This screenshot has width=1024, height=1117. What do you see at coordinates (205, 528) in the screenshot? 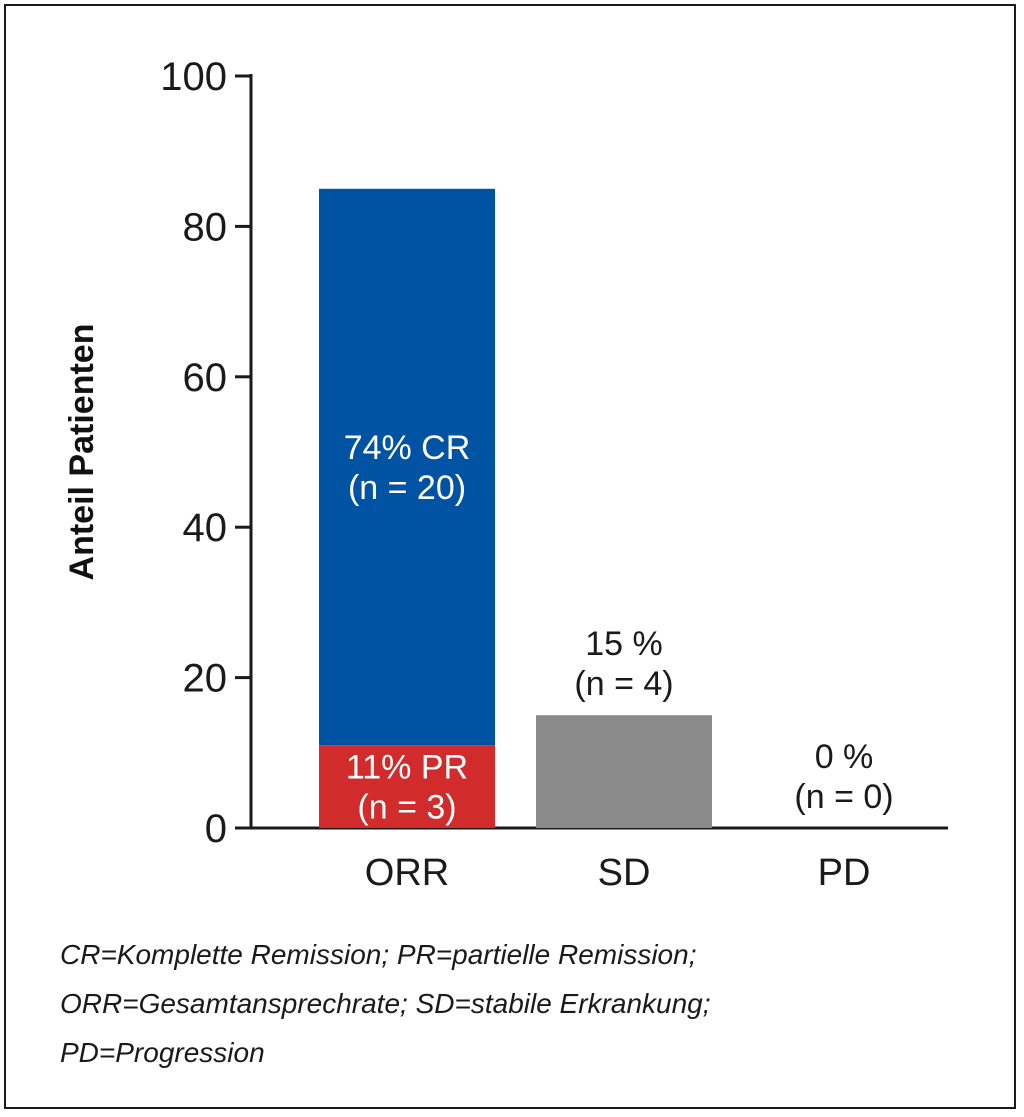
I see `y-tick-label: 40` at bounding box center [205, 528].